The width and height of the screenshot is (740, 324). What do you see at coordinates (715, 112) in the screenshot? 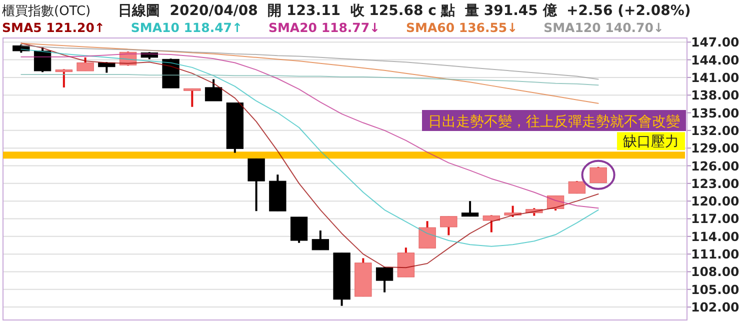
I see `y-tick-label: 135.00` at bounding box center [715, 112].